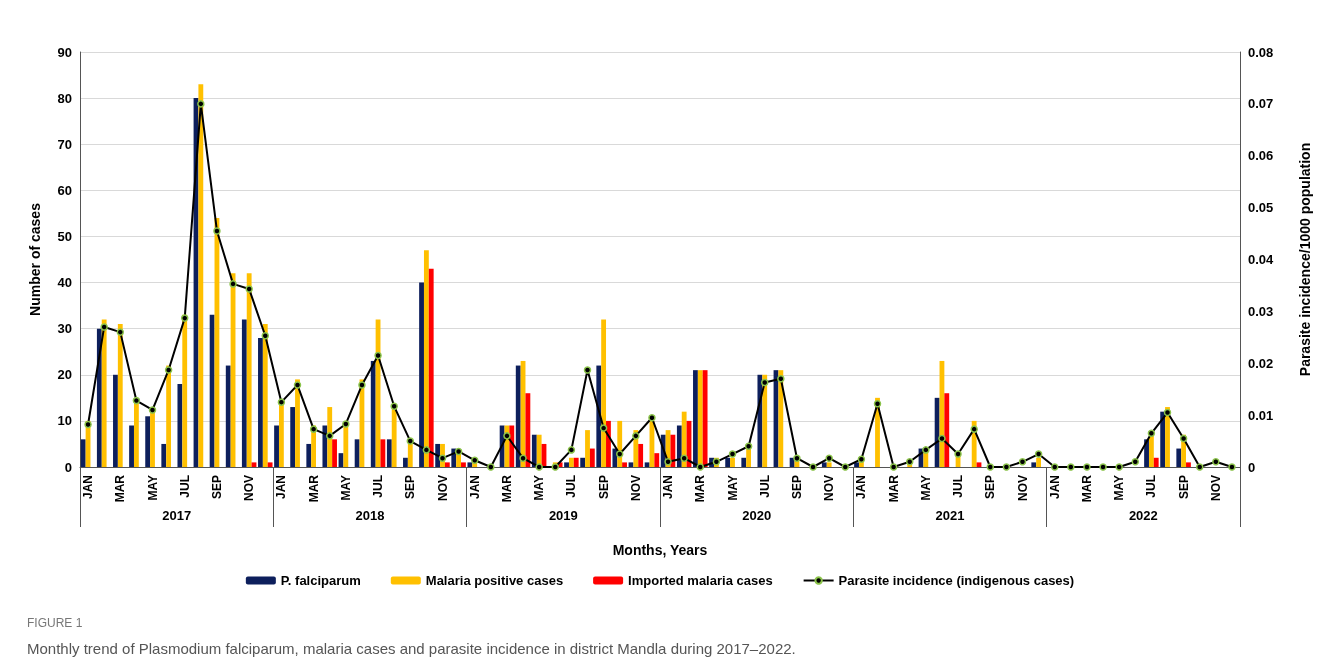  Describe the element at coordinates (660, 550) in the screenshot. I see `x-axis-title: Months, Years` at that location.